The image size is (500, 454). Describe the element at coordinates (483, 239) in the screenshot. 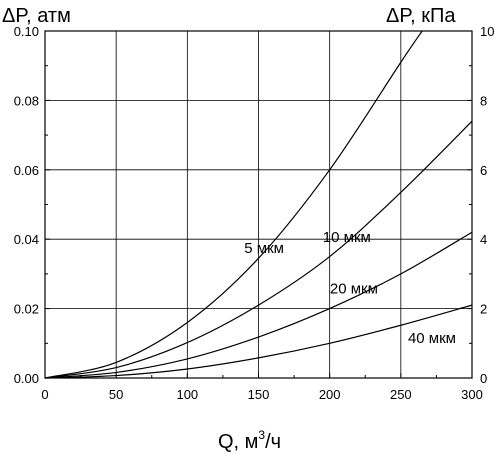

I see `y-tick-label-right: 4` at that location.